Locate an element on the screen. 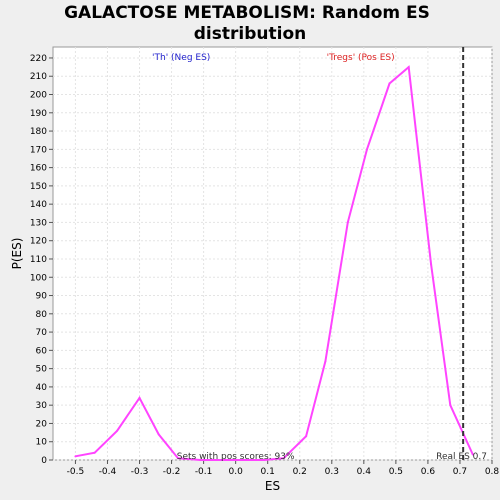  chart-title-line-1: GALACTOSE METABOLISM: Random ES is located at coordinates (247, 13).